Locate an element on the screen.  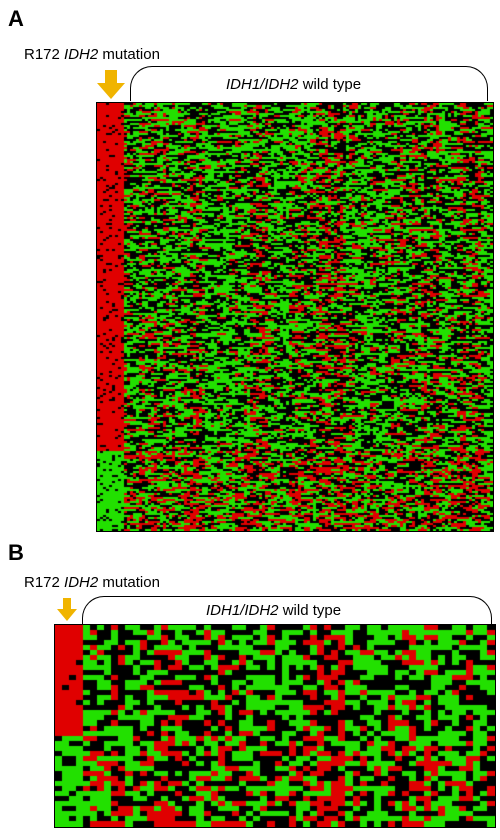
panel-a-wildtype-bracket is located at coordinates (309, 83).